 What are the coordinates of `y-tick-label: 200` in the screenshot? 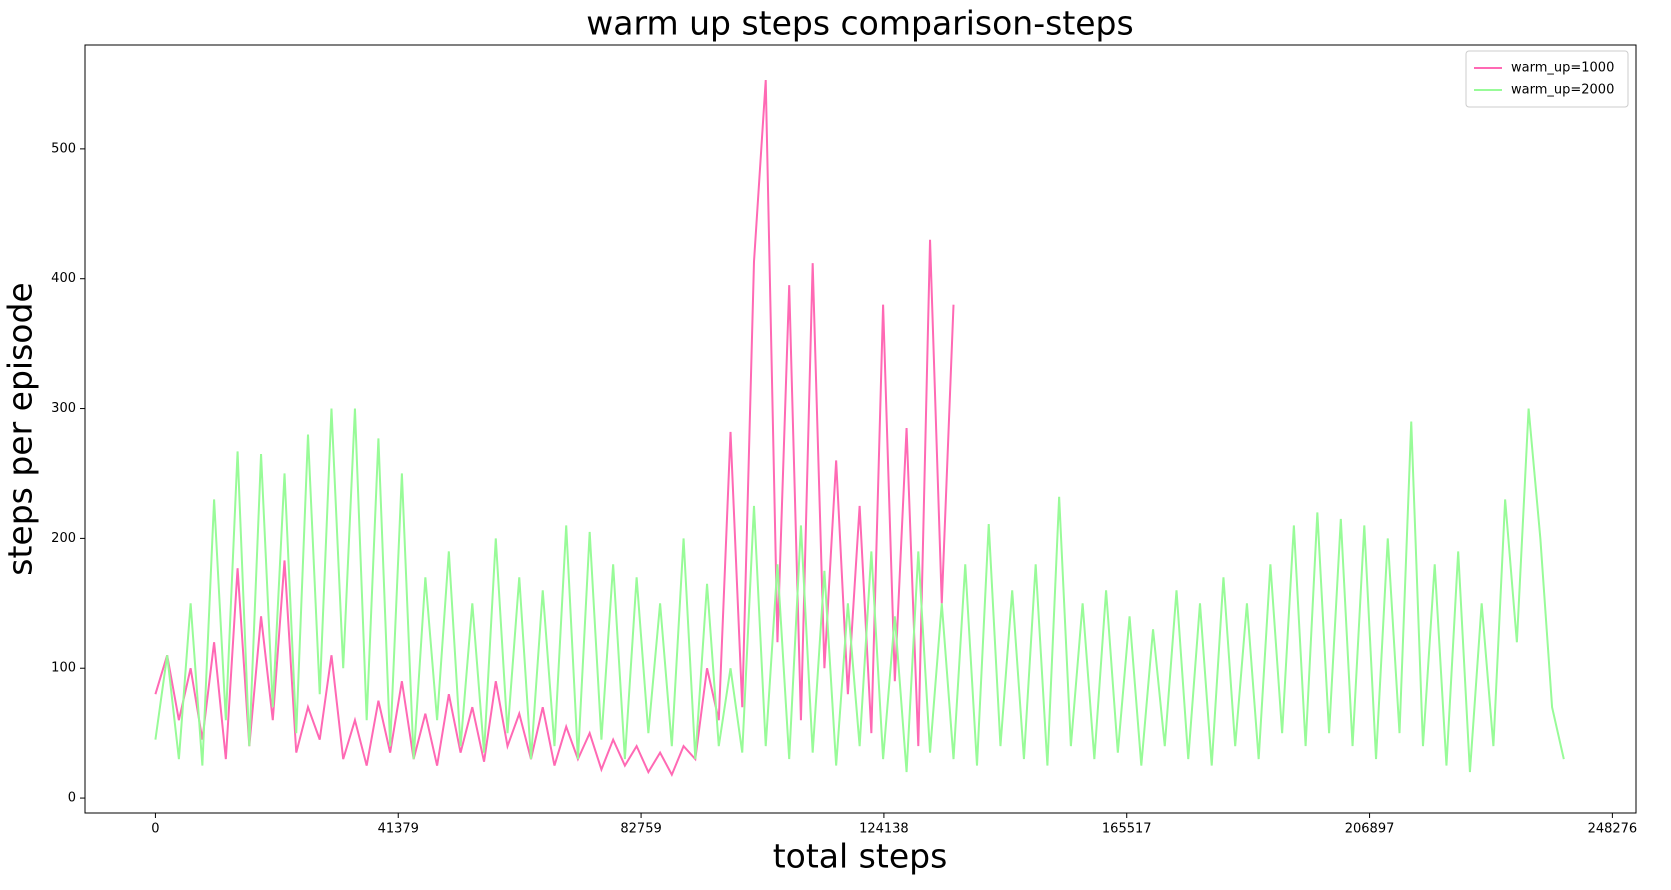 It's located at (63, 538).